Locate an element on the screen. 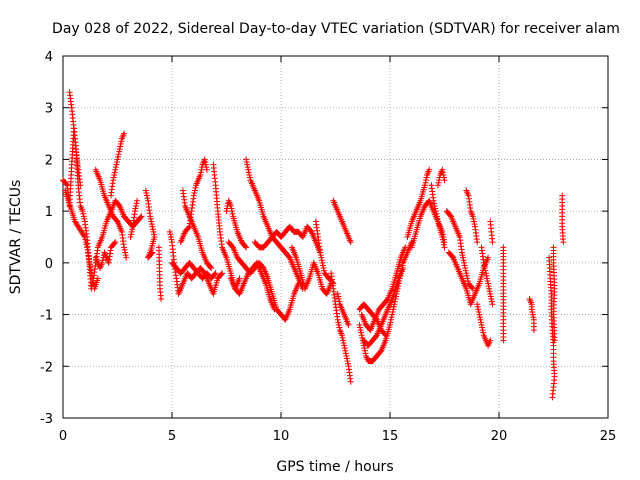 The width and height of the screenshot is (640, 480). y-tick-label: 3 is located at coordinates (49, 109).